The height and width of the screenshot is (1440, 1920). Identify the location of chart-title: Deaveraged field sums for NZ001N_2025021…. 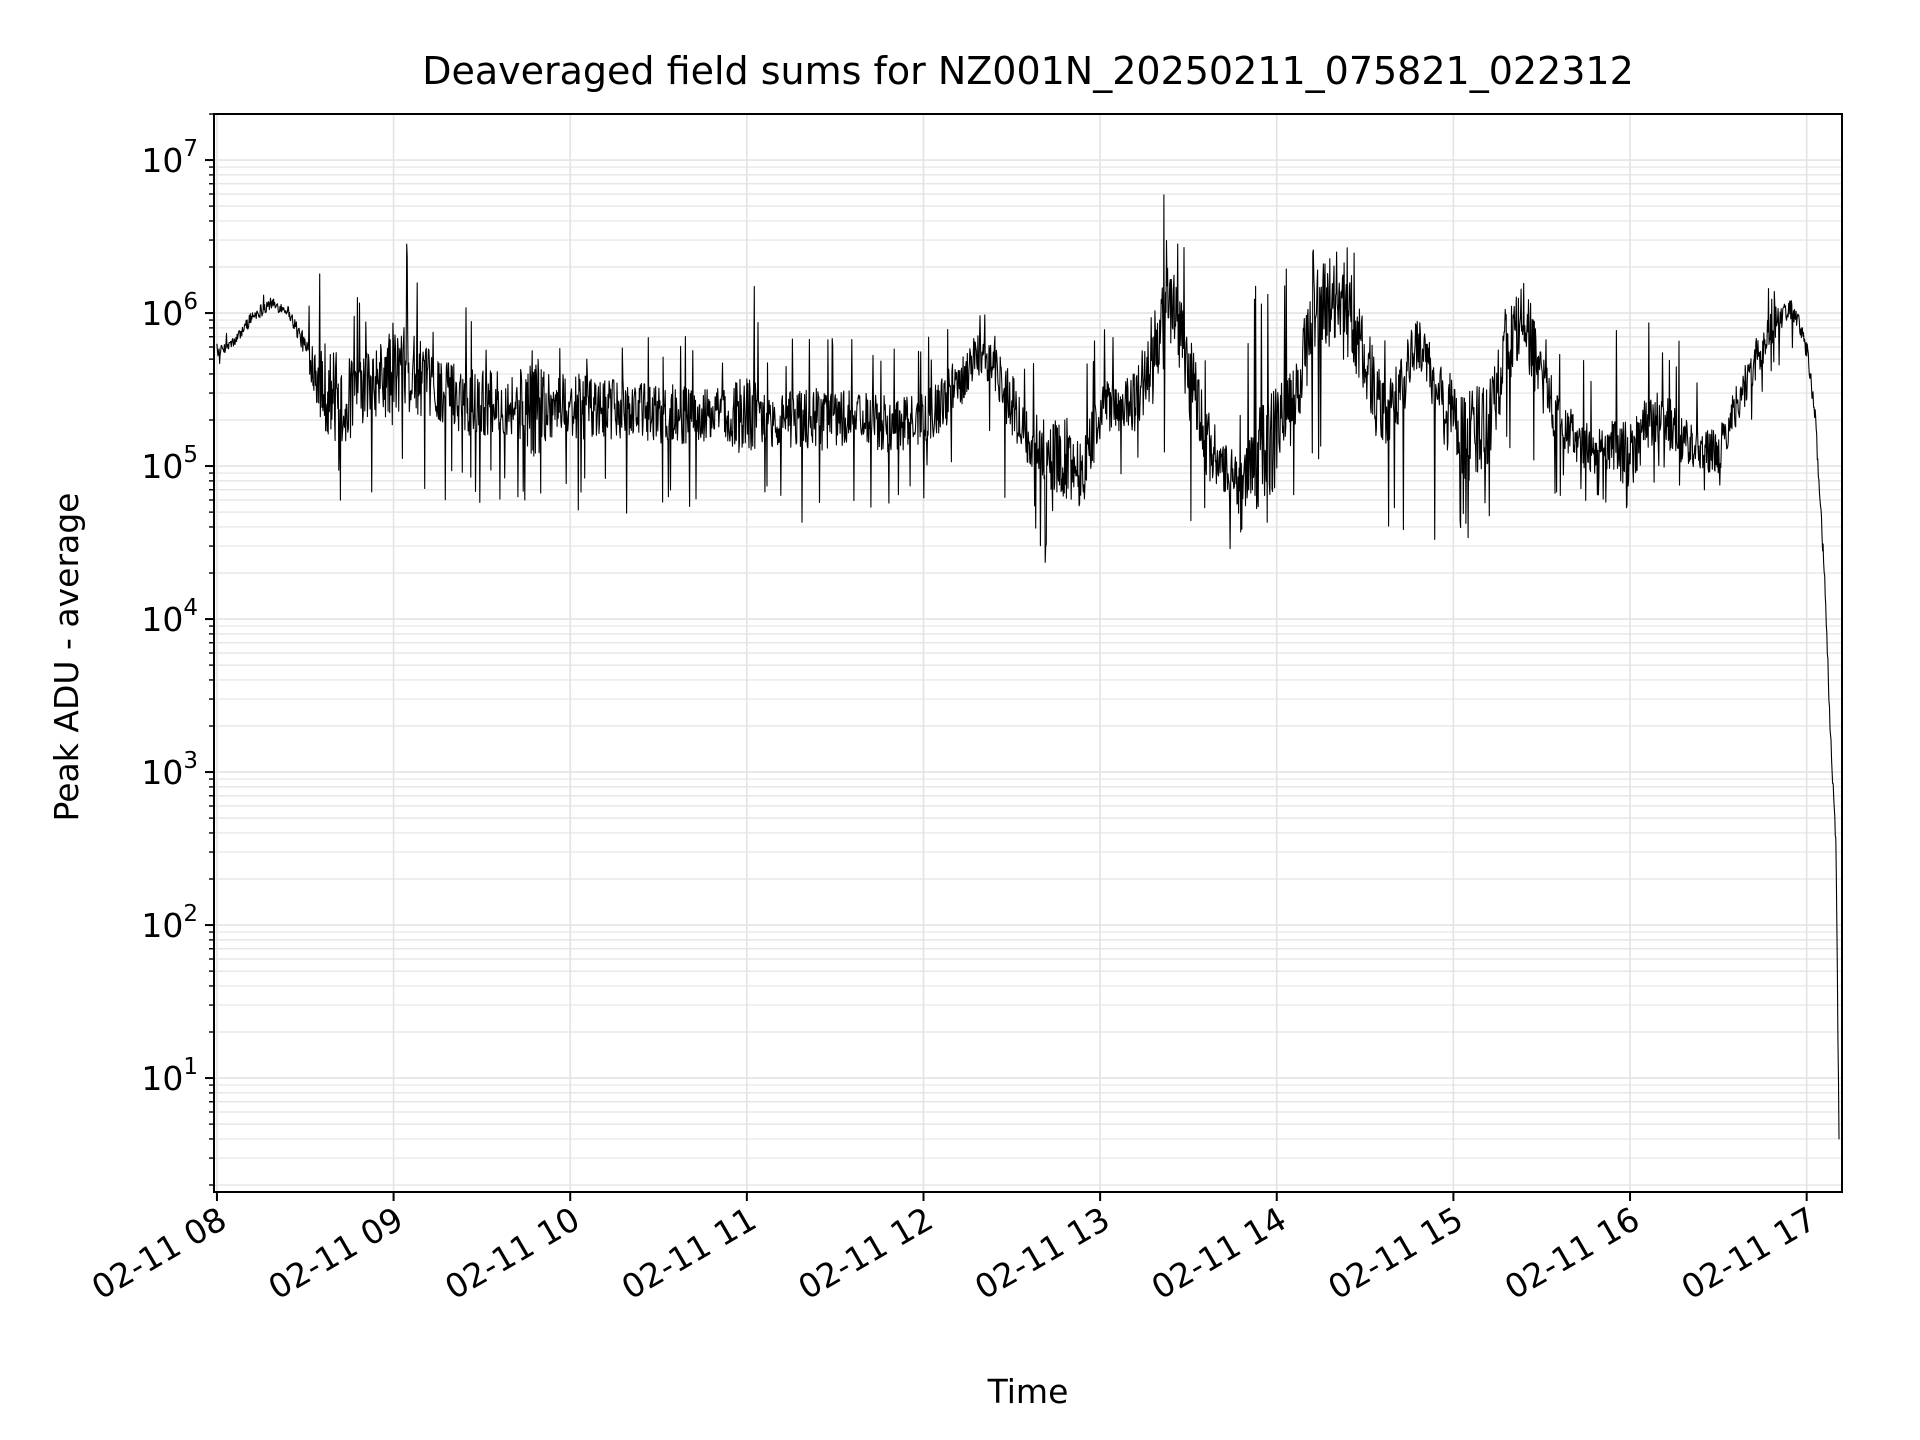
(1028, 71).